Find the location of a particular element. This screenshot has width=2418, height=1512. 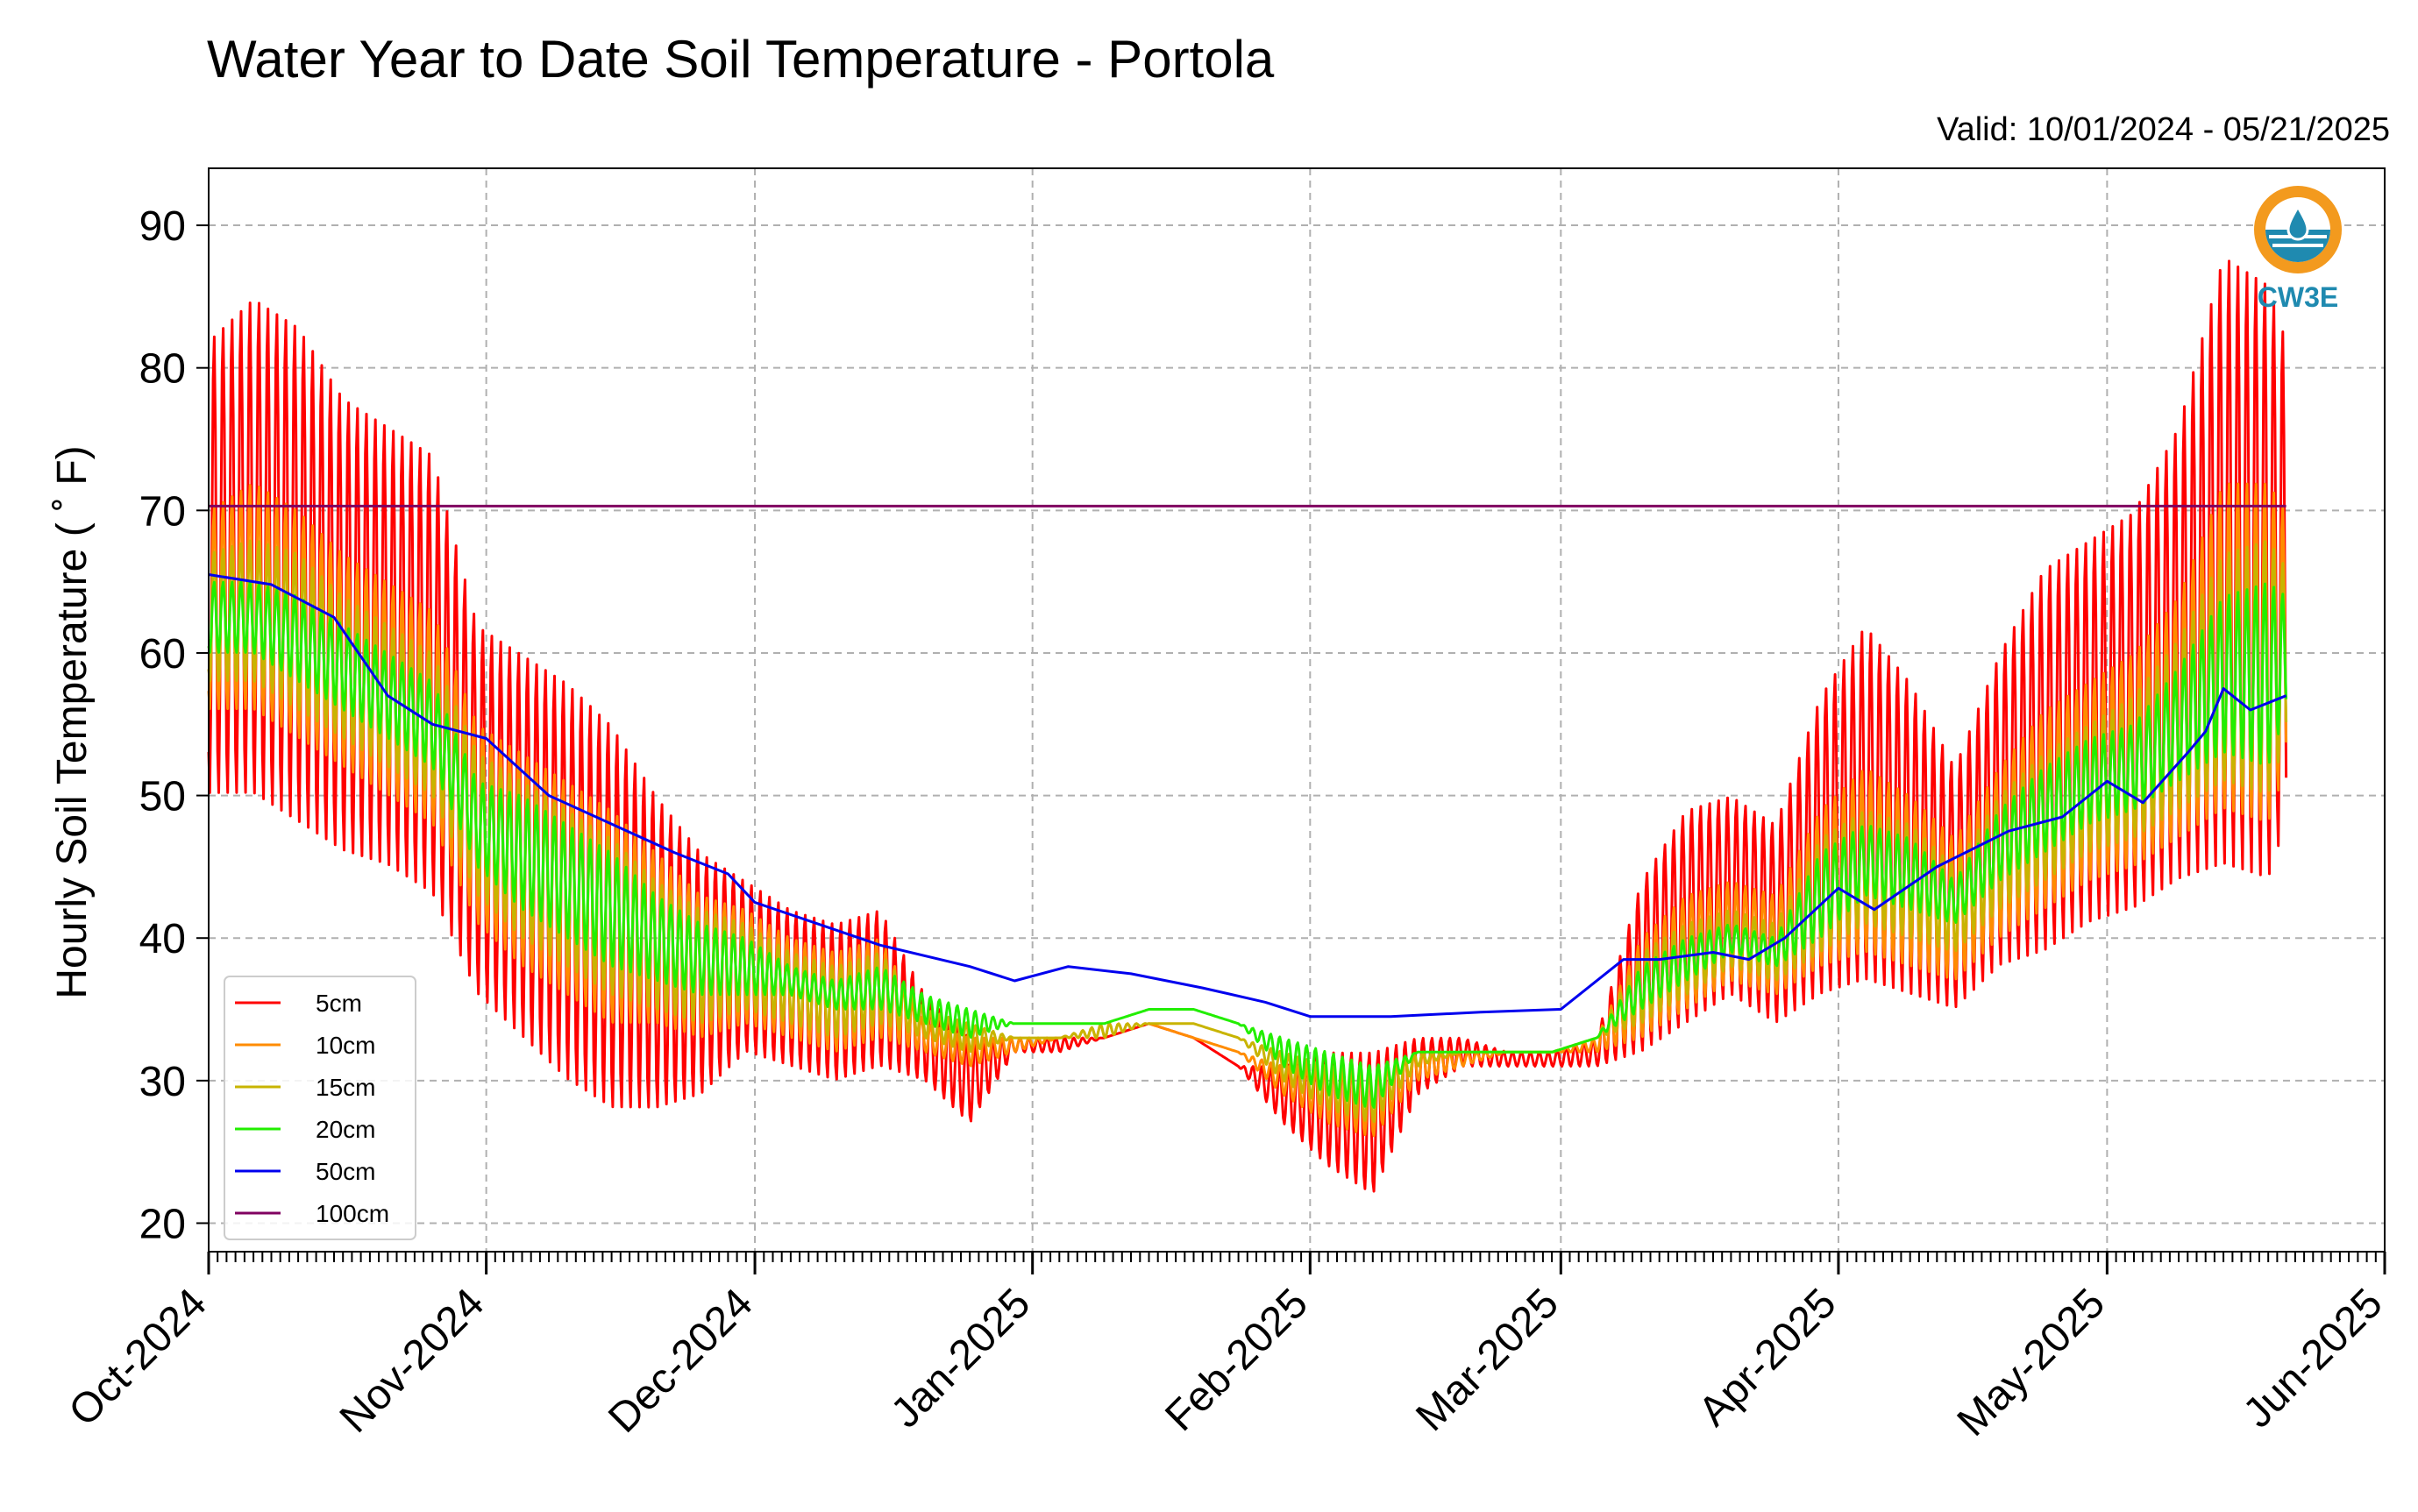

legend: 5cm 10cm 15cm 20cm 50cm 100cm is located at coordinates (320, 1108).